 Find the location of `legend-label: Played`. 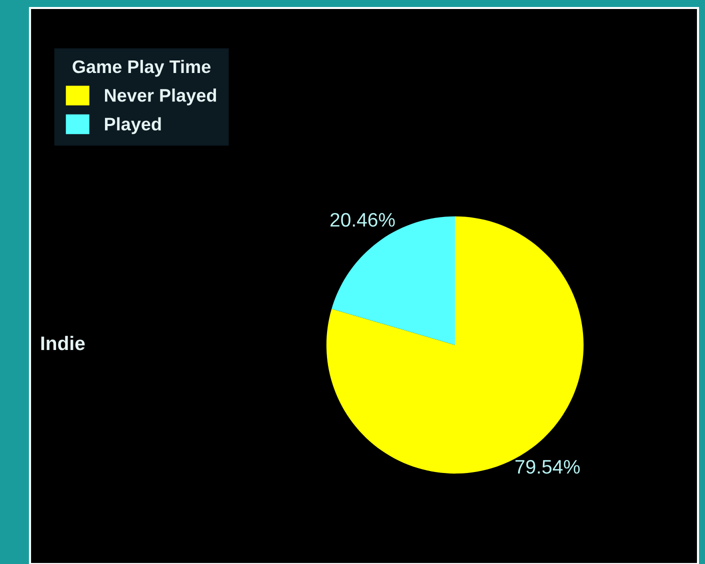

legend-label: Played is located at coordinates (132, 125).